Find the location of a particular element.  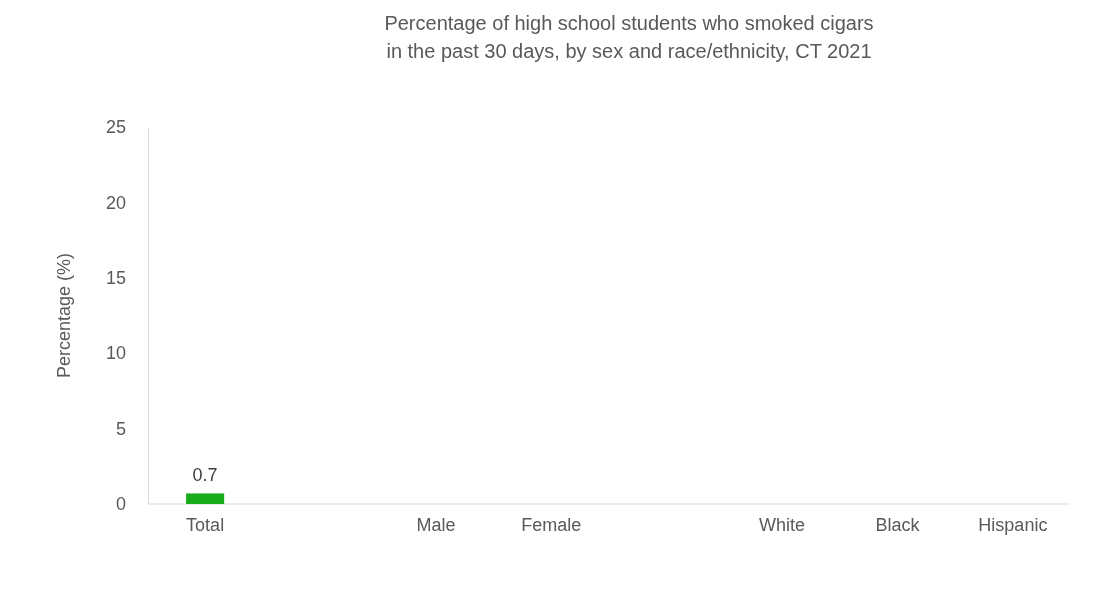

y-tick-label: 10 is located at coordinates (115, 353).